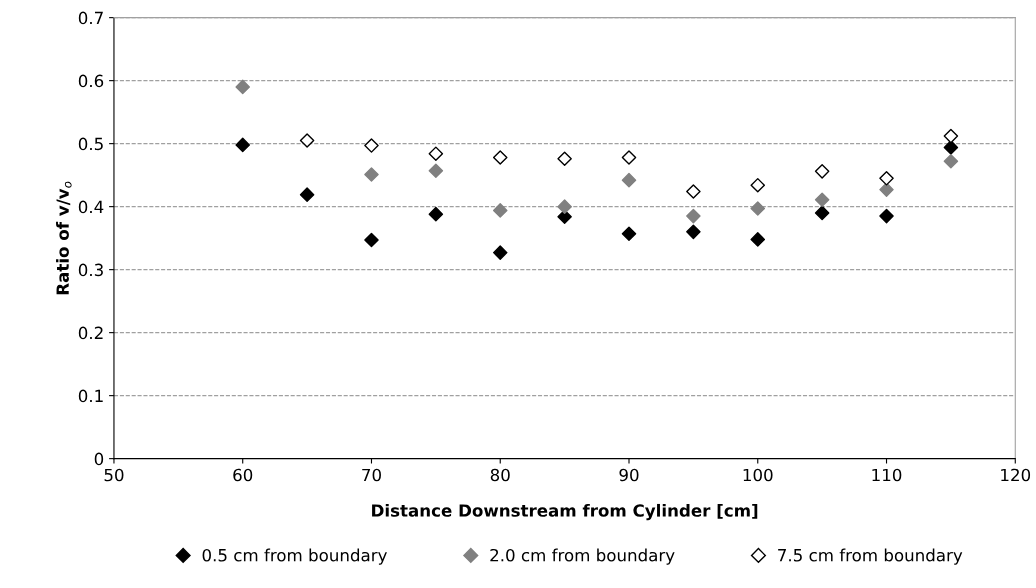 This screenshot has height=588, width=1036. What do you see at coordinates (114, 475) in the screenshot?
I see `x-tick-label: 50` at bounding box center [114, 475].